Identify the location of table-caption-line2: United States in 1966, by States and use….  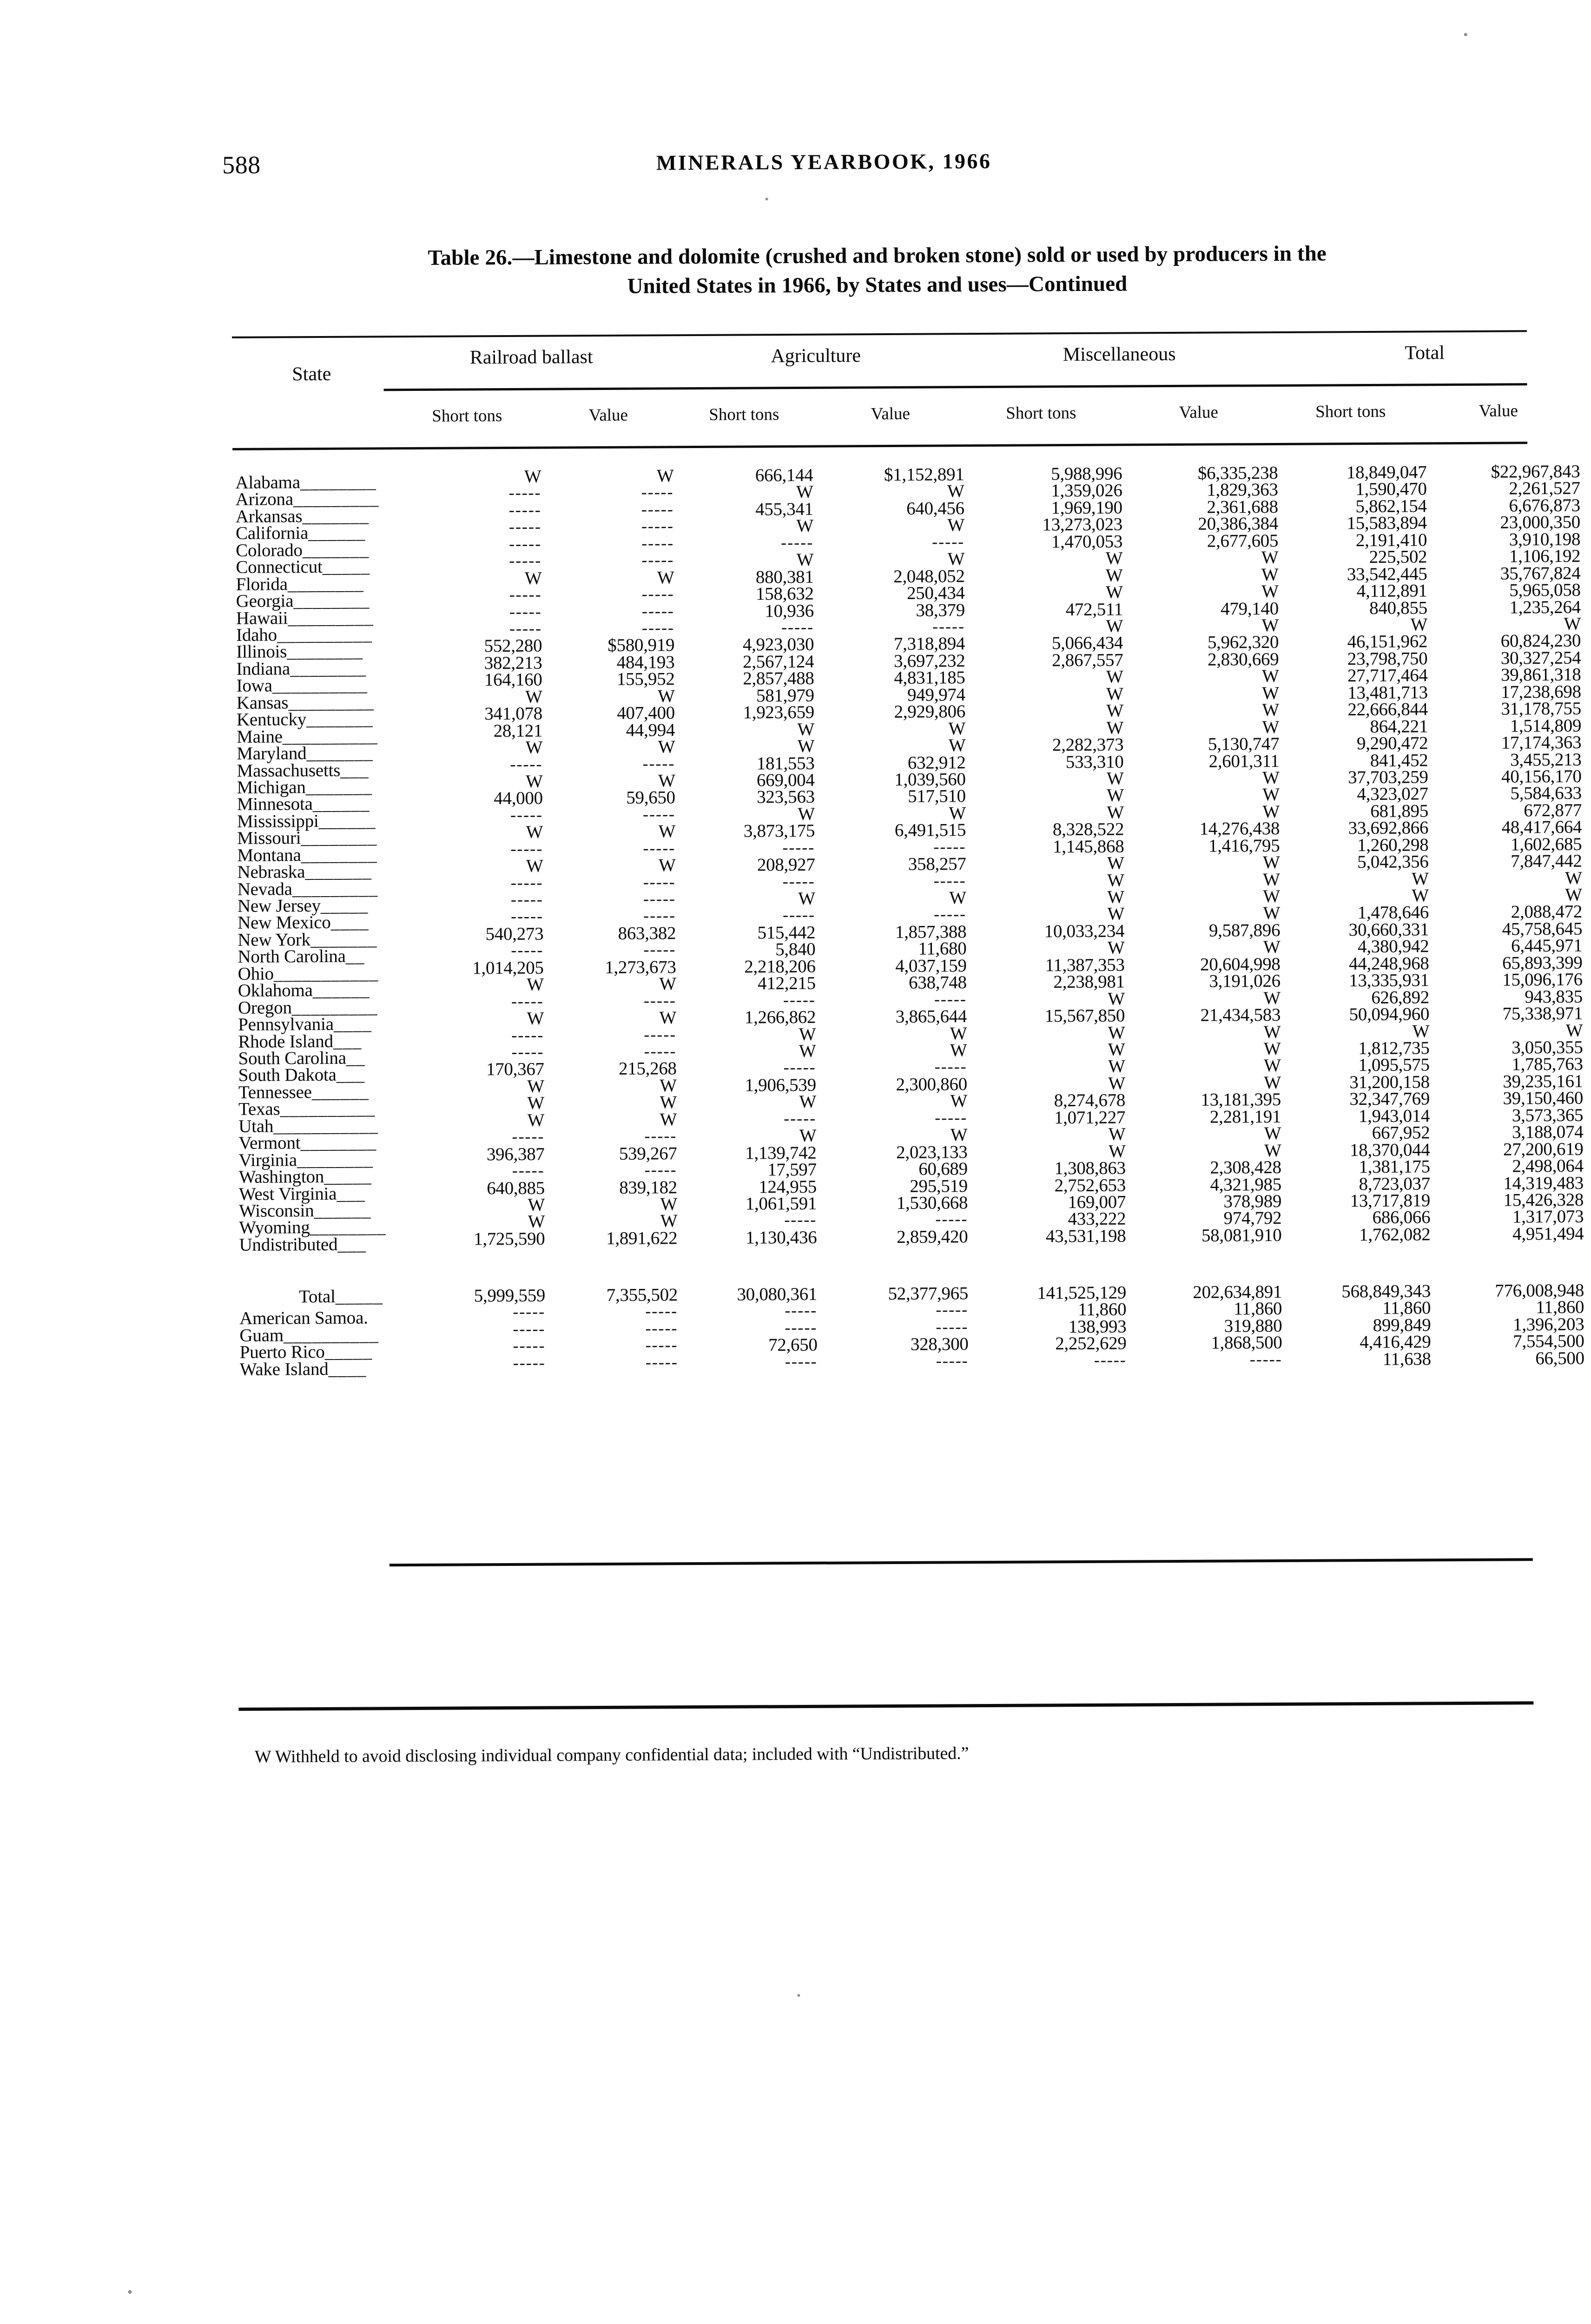
(877, 284).